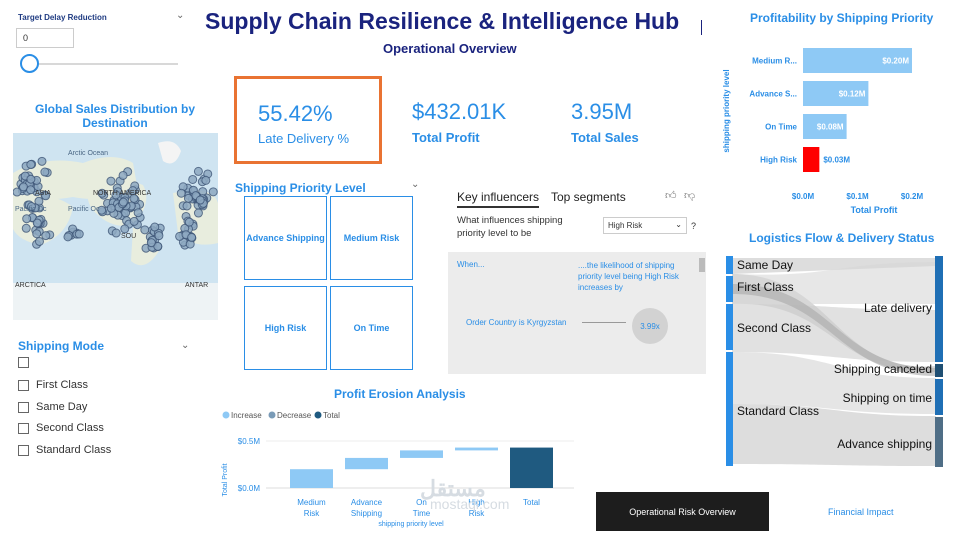 Image resolution: width=965 pixels, height=539 pixels. I want to click on tile-on-time: On Time, so click(371, 328).